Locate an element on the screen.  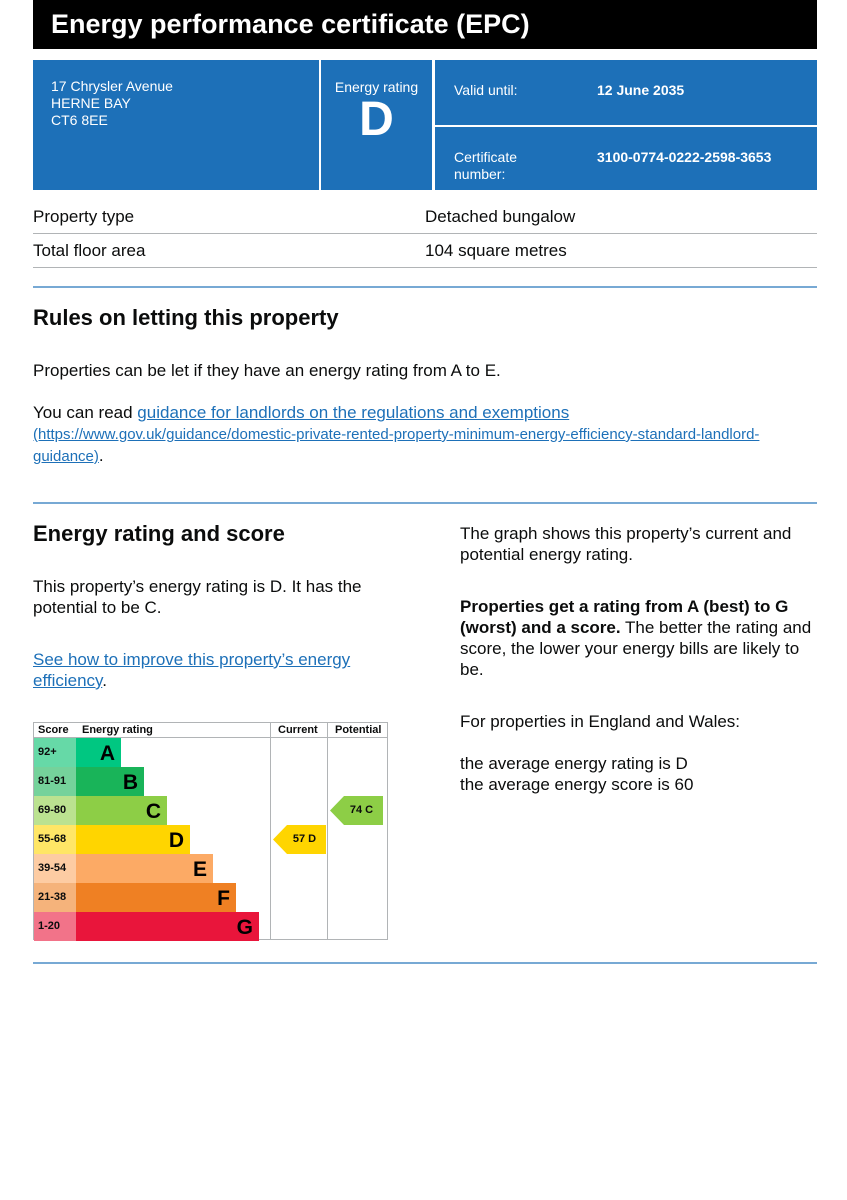
band-score-C: 69-80 is located at coordinates (55, 810).